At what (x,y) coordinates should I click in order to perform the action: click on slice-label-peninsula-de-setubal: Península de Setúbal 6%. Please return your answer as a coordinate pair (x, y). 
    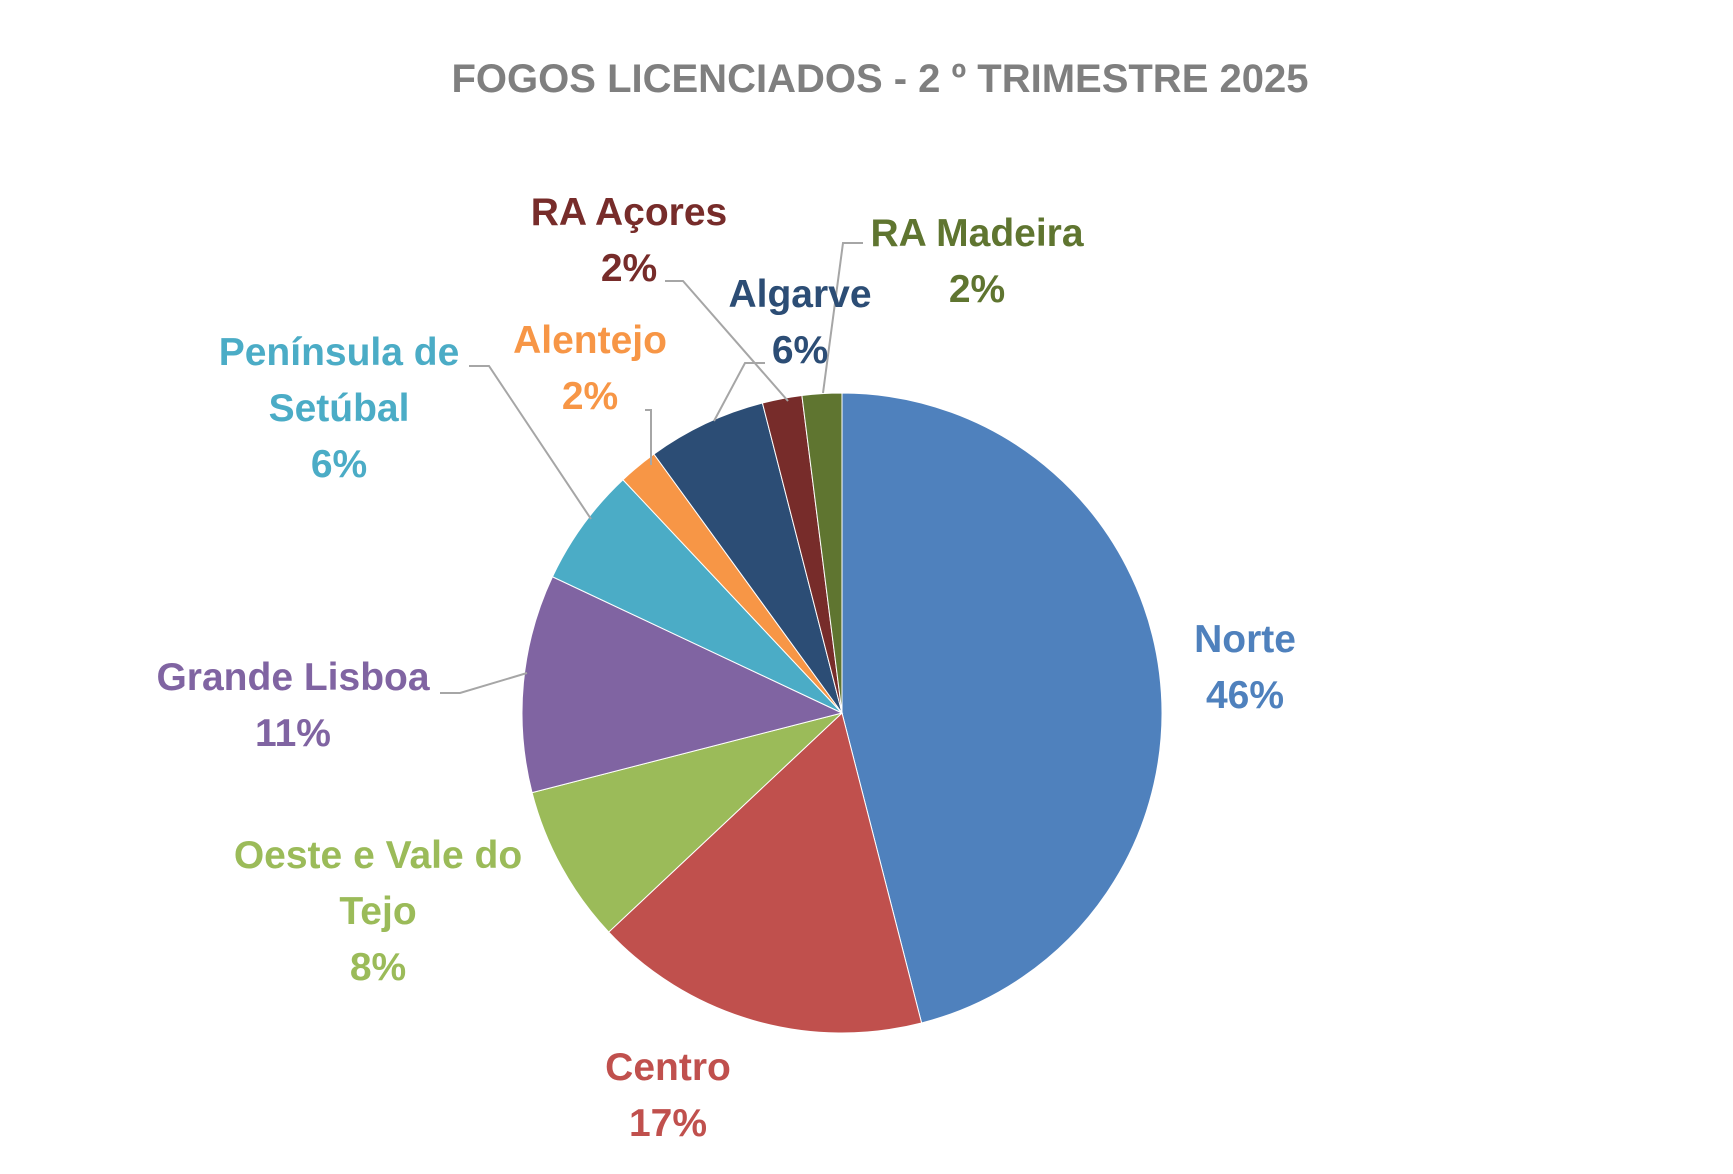
    Looking at the image, I should click on (339, 408).